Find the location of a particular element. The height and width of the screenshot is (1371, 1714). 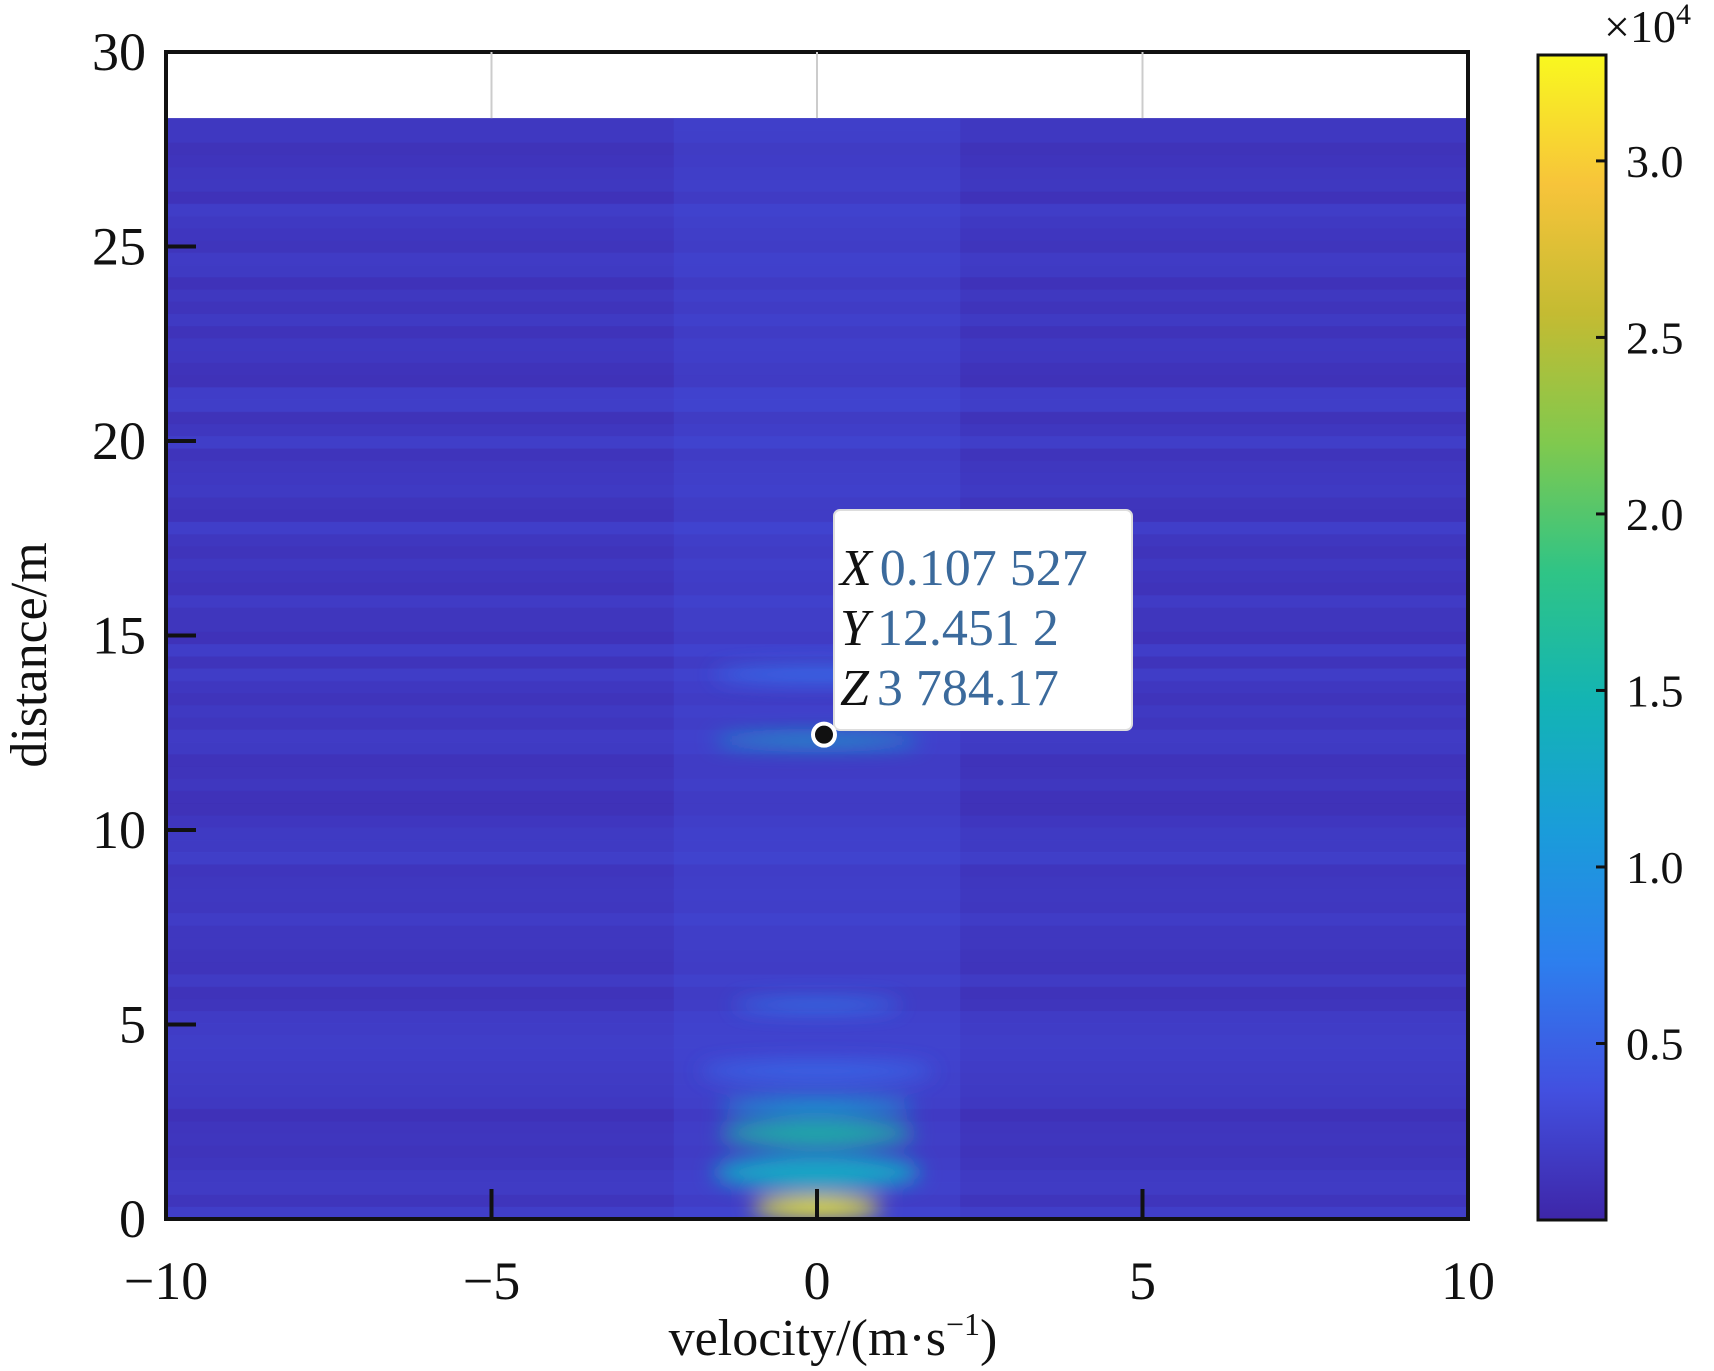

datatip-box is located at coordinates (983, 620).